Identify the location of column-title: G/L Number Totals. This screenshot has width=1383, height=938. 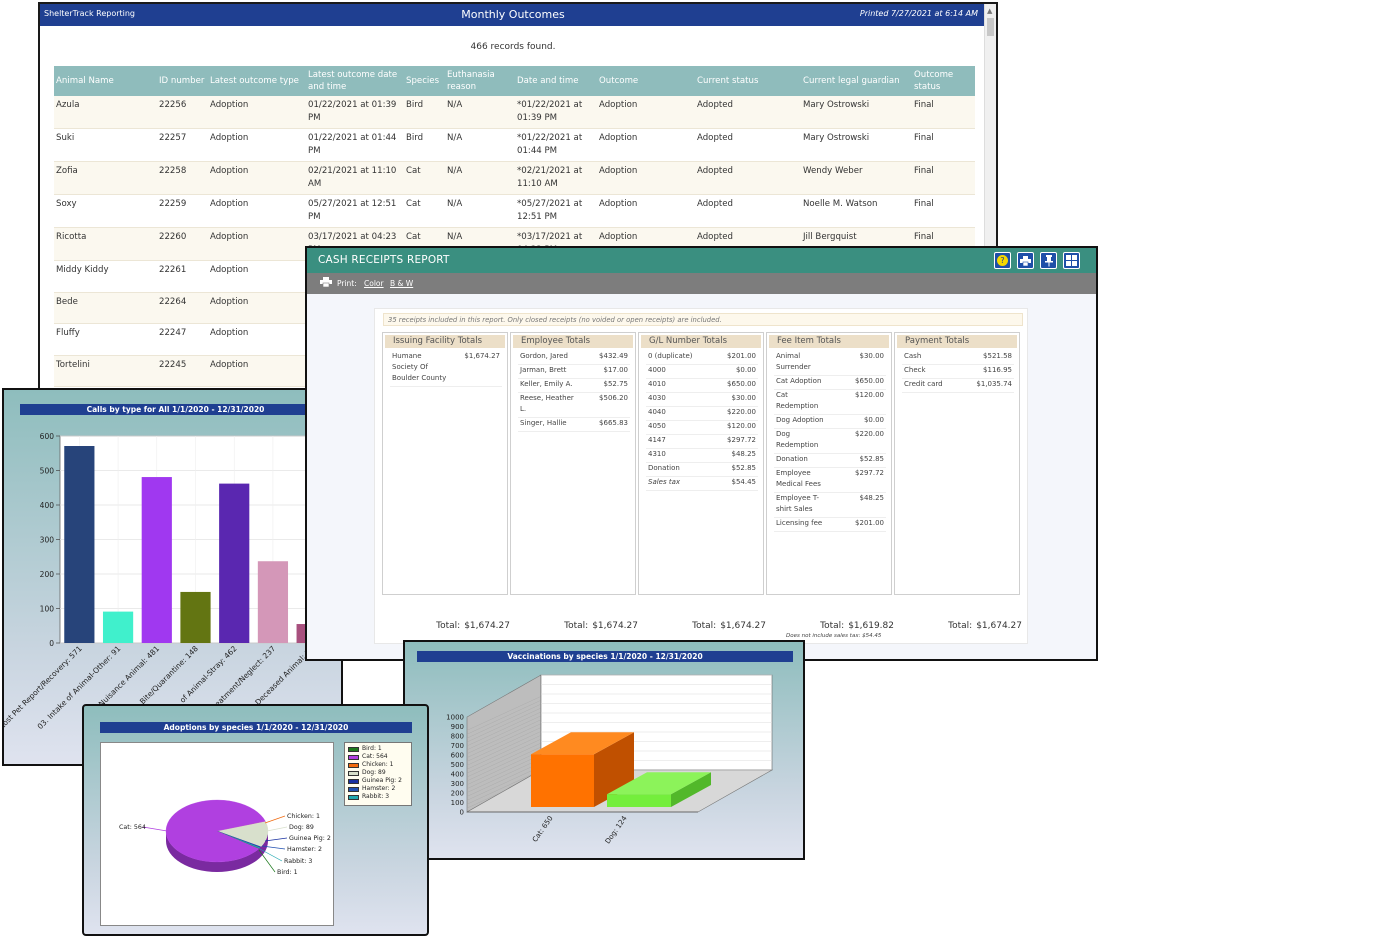
(701, 341).